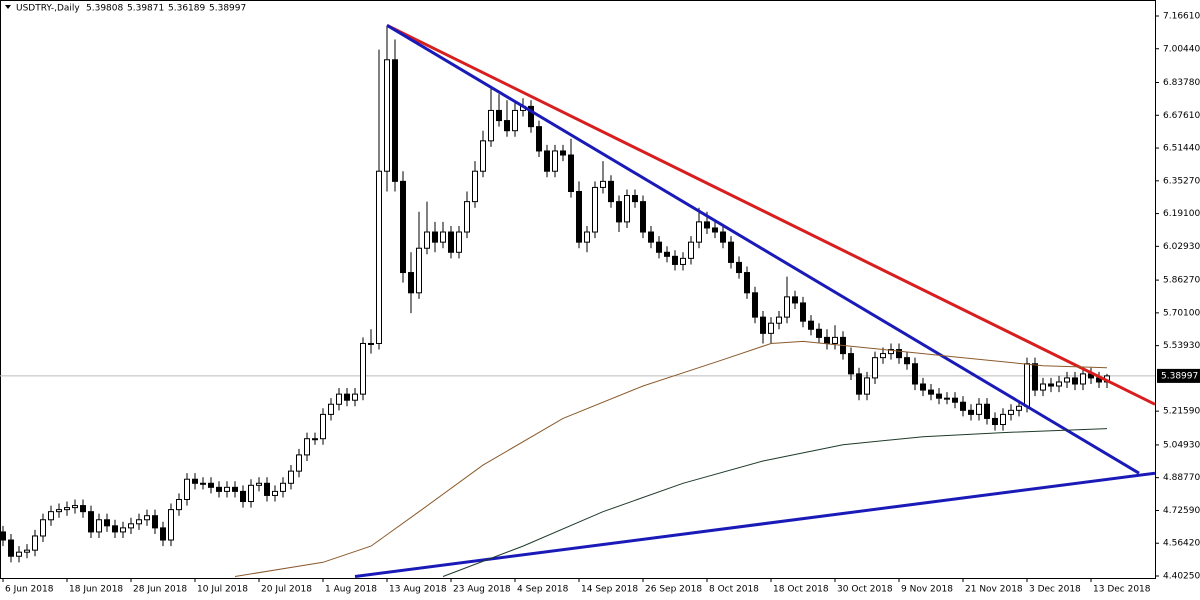 The width and height of the screenshot is (1200, 600). What do you see at coordinates (927, 590) in the screenshot?
I see `x-tick-label: 9 Nov 2018` at bounding box center [927, 590].